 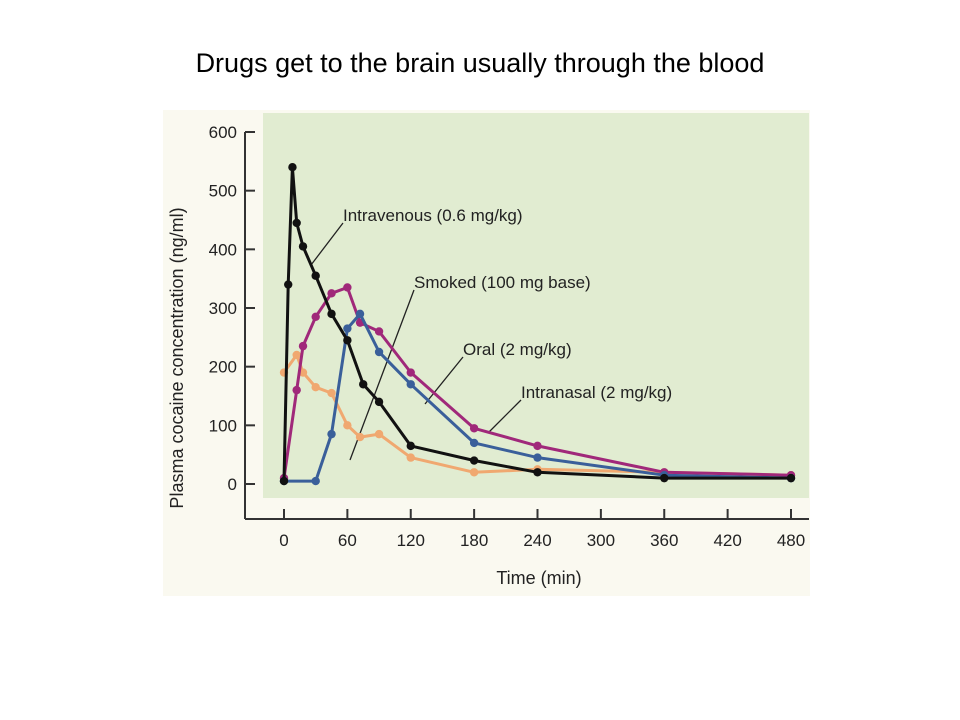 What do you see at coordinates (223, 425) in the screenshot?
I see `y-tick-label: 100` at bounding box center [223, 425].